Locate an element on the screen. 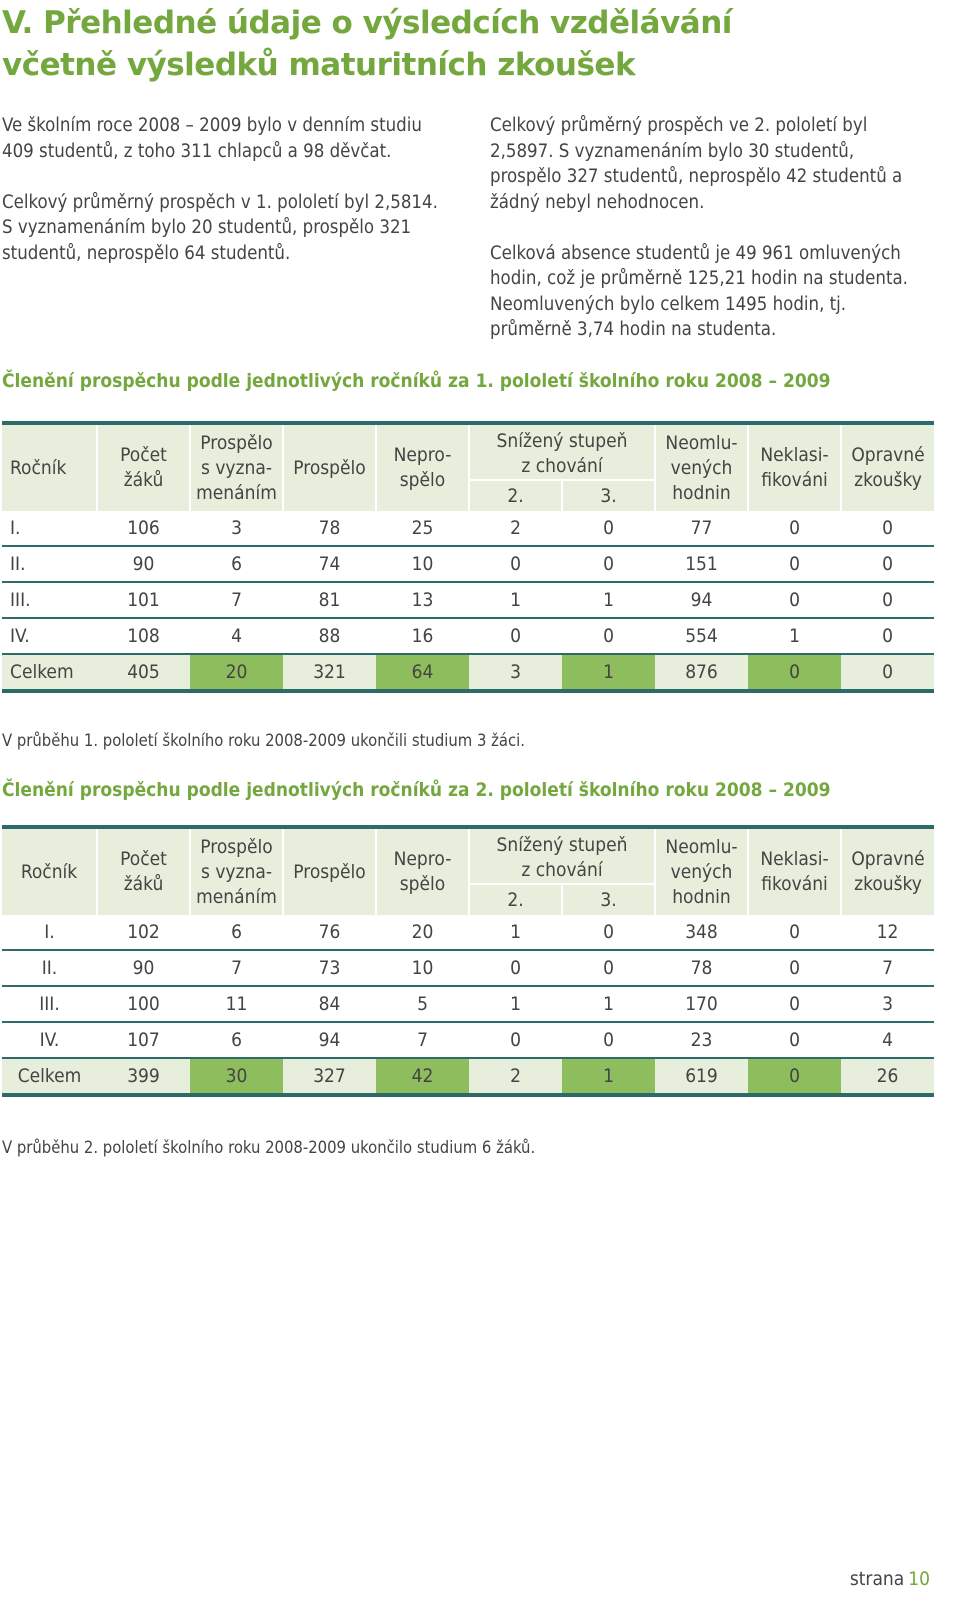  table-cell: 13 is located at coordinates (422, 600).